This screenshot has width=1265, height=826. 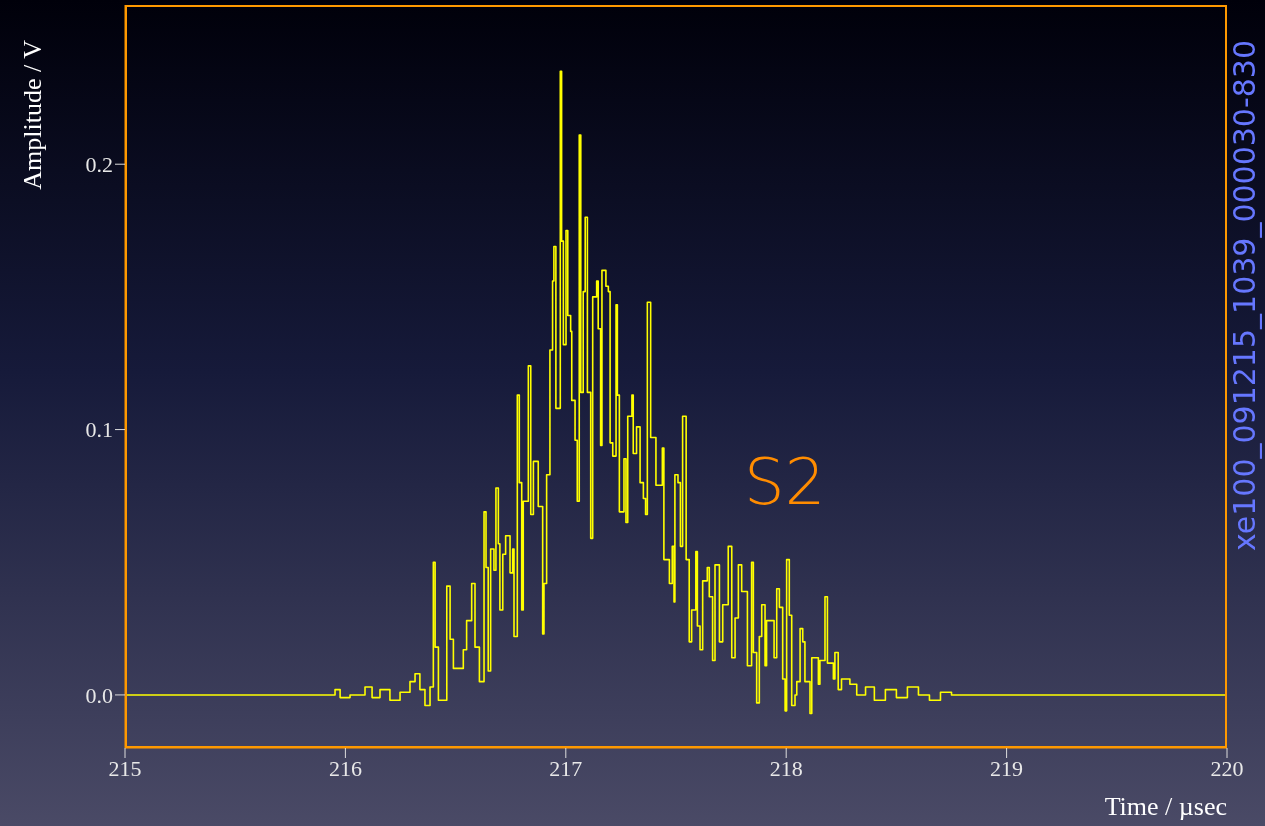 I want to click on x-tick-label: 220, so click(x=1227, y=768).